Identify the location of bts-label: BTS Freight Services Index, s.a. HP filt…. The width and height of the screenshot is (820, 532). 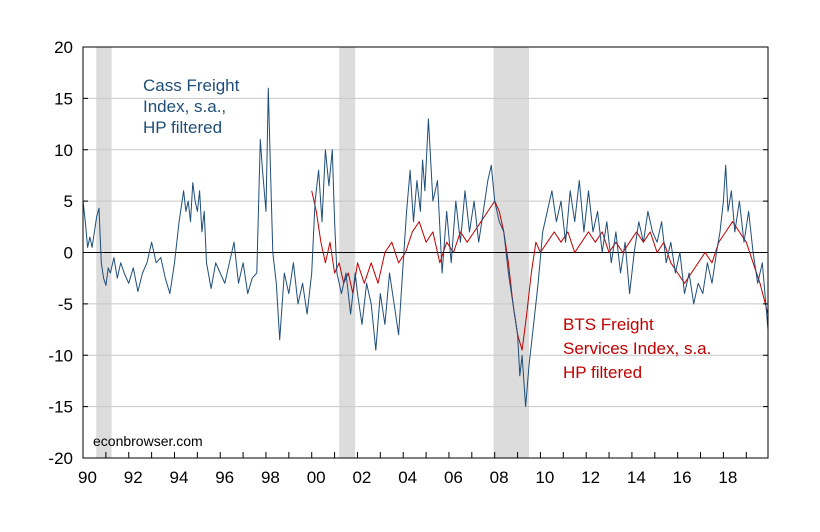
(639, 348).